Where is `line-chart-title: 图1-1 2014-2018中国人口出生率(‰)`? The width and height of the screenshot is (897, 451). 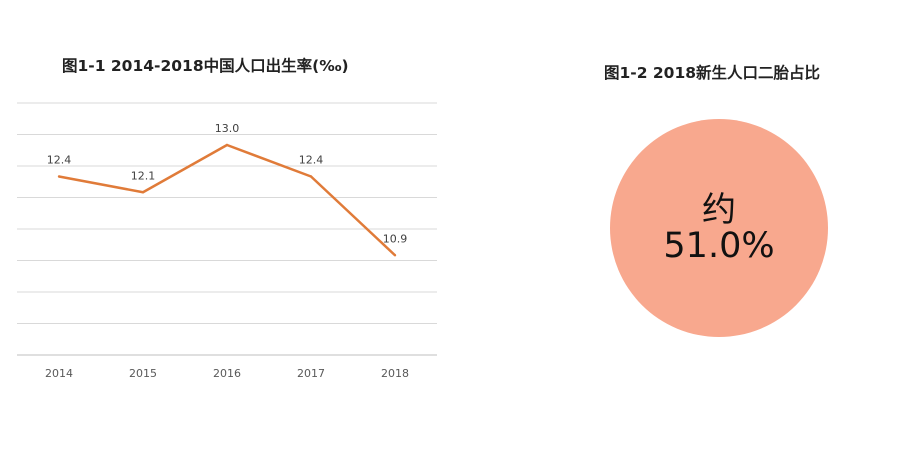
line-chart-title: 图1-1 2014-2018中国人口出生率(‰) is located at coordinates (205, 66).